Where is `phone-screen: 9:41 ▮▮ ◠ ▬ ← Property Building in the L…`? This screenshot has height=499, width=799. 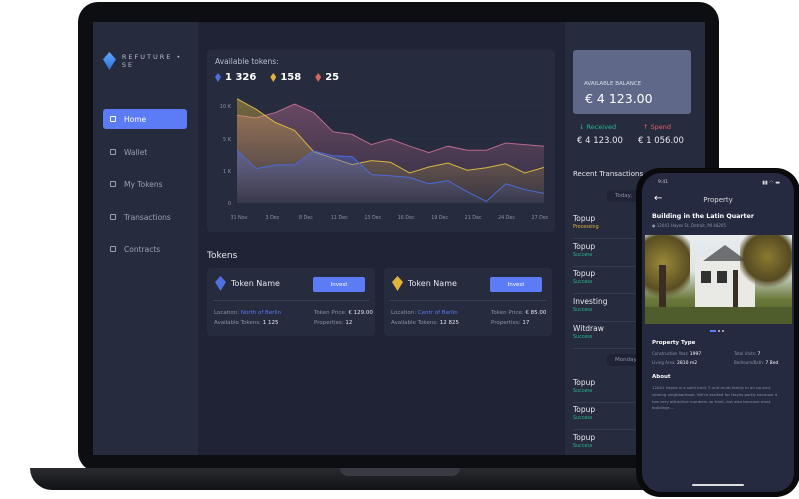
phone-screen: 9:41 ▮▮ ◠ ▬ ← Property Building in the L… is located at coordinates (718, 332).